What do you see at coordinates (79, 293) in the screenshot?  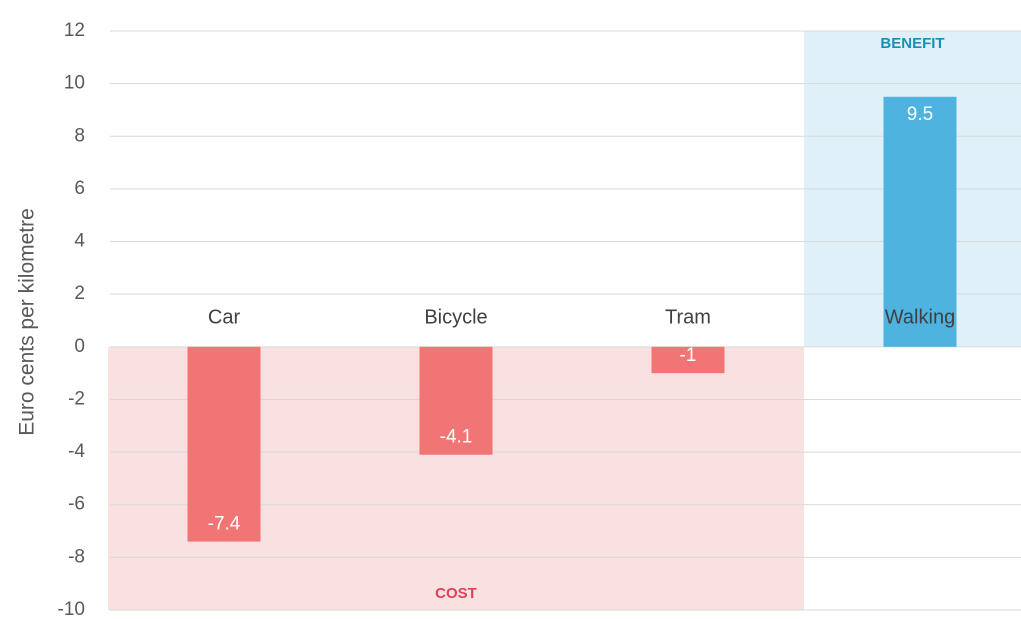 I see `y-tick-label: 2` at bounding box center [79, 293].